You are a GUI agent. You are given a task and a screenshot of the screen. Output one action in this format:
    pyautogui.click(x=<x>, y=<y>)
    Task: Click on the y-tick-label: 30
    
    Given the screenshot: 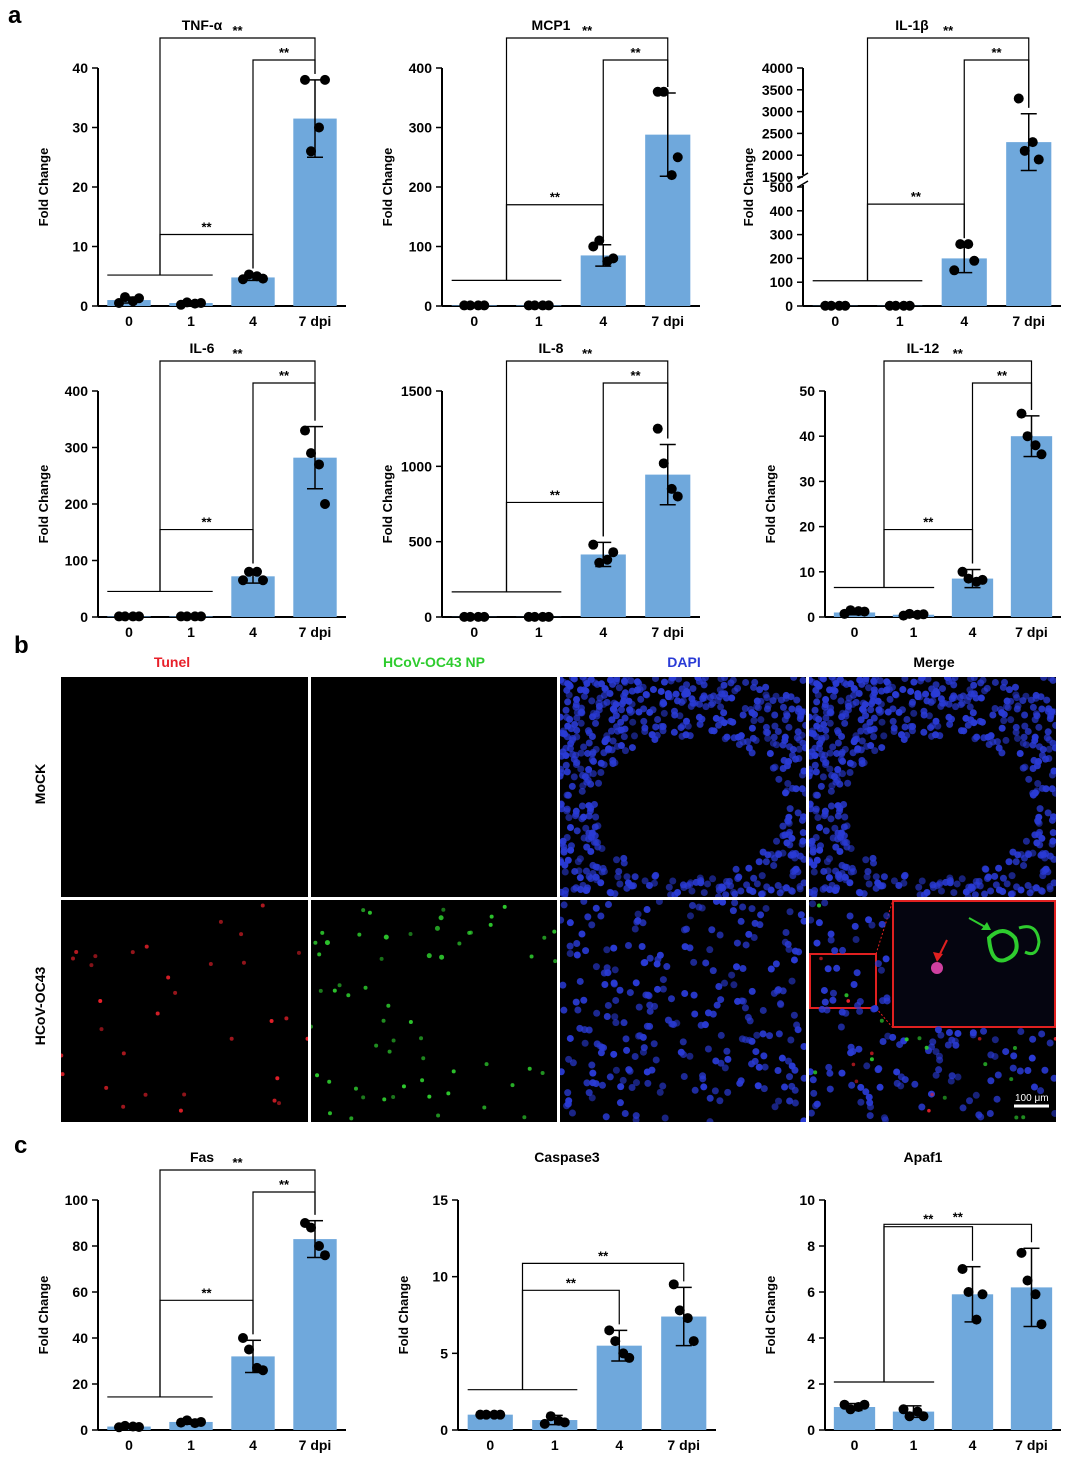 What is the action you would take?
    pyautogui.click(x=807, y=481)
    